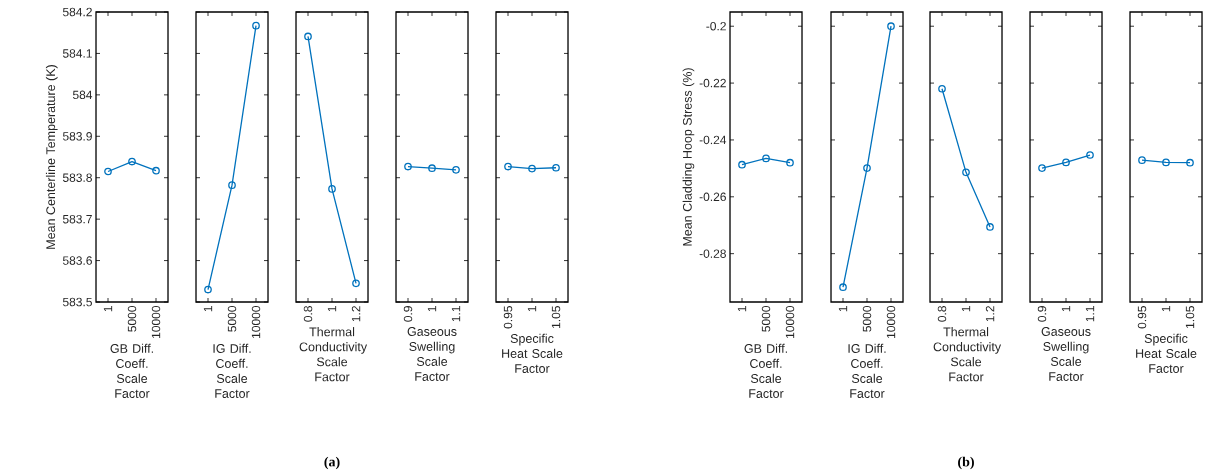  What do you see at coordinates (716, 26) in the screenshot?
I see `y-tick-label: -0.2` at bounding box center [716, 26].